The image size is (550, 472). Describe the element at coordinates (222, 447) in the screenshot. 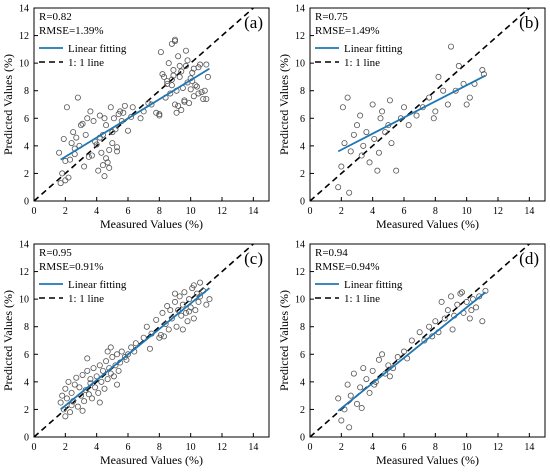

I see `x-tick-label: 12` at that location.